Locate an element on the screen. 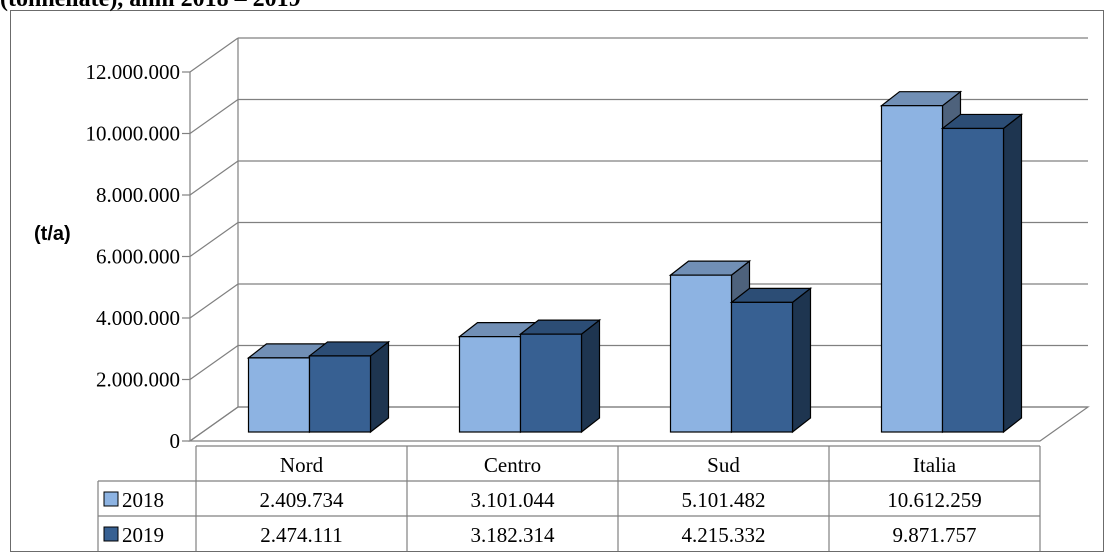  ytick-label: 4.000.000 is located at coordinates (138, 318).